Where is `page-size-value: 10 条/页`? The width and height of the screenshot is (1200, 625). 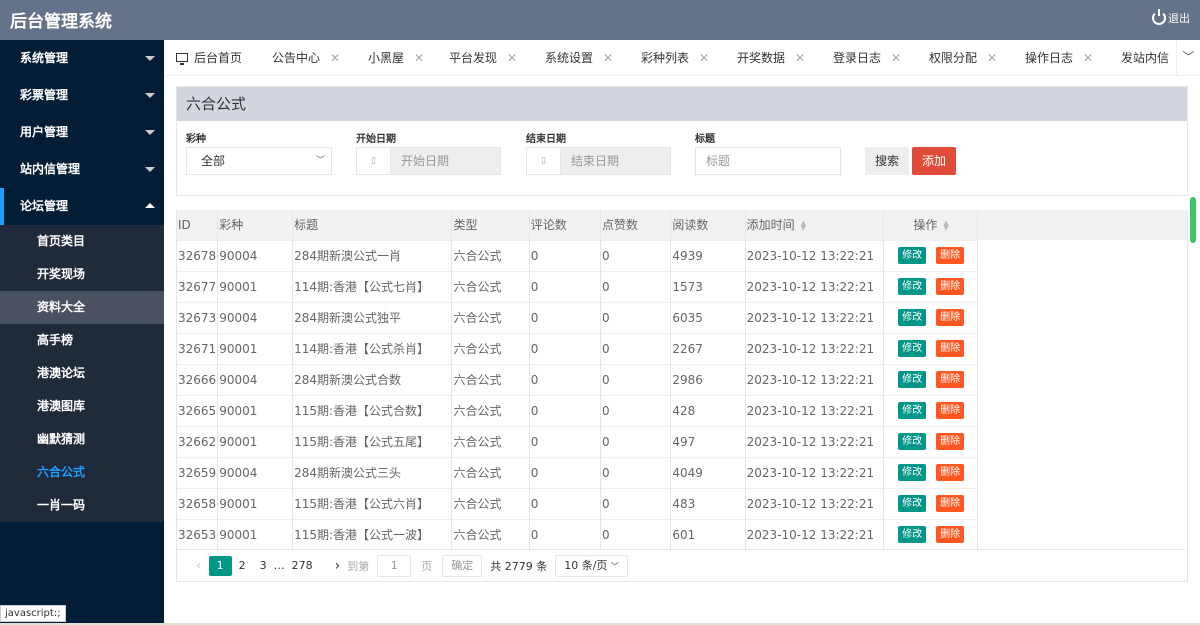 page-size-value: 10 条/页 is located at coordinates (586, 565).